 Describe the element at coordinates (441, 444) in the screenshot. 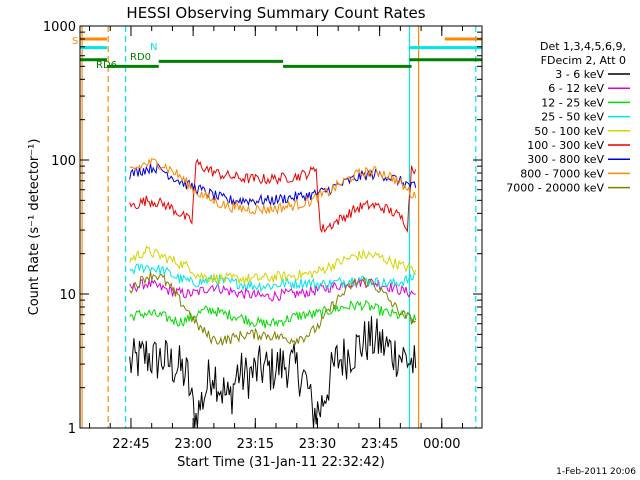

I see `x-tick-label: 00:00` at that location.